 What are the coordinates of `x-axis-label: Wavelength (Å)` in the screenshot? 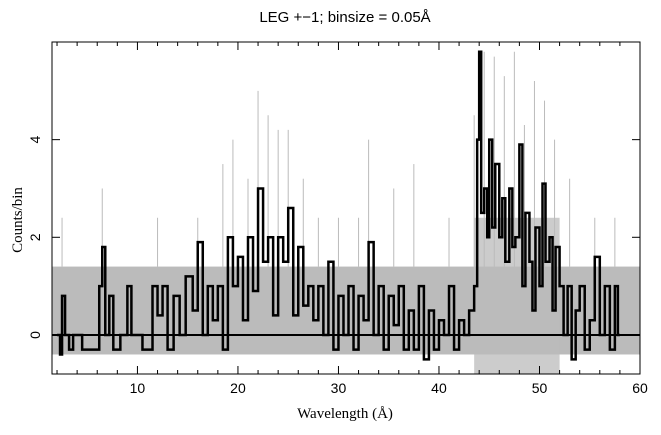 It's located at (345, 414).